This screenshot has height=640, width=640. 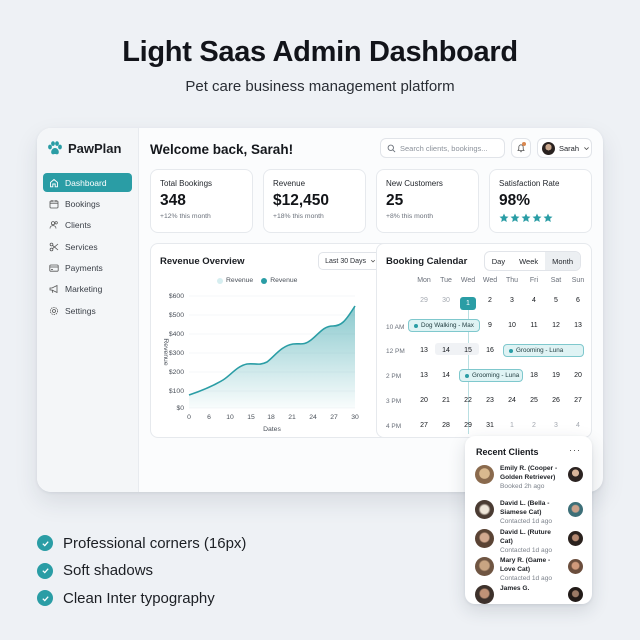 What do you see at coordinates (446, 425) in the screenshot?
I see `calendar-day: 28` at bounding box center [446, 425].